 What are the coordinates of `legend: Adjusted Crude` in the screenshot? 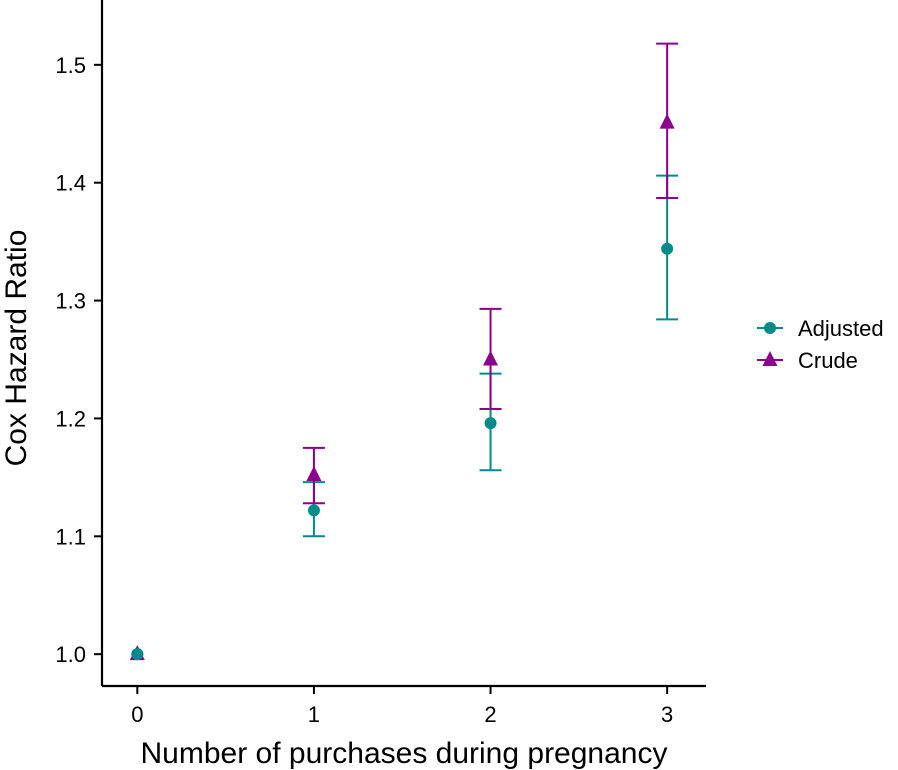 It's located at (820, 344).